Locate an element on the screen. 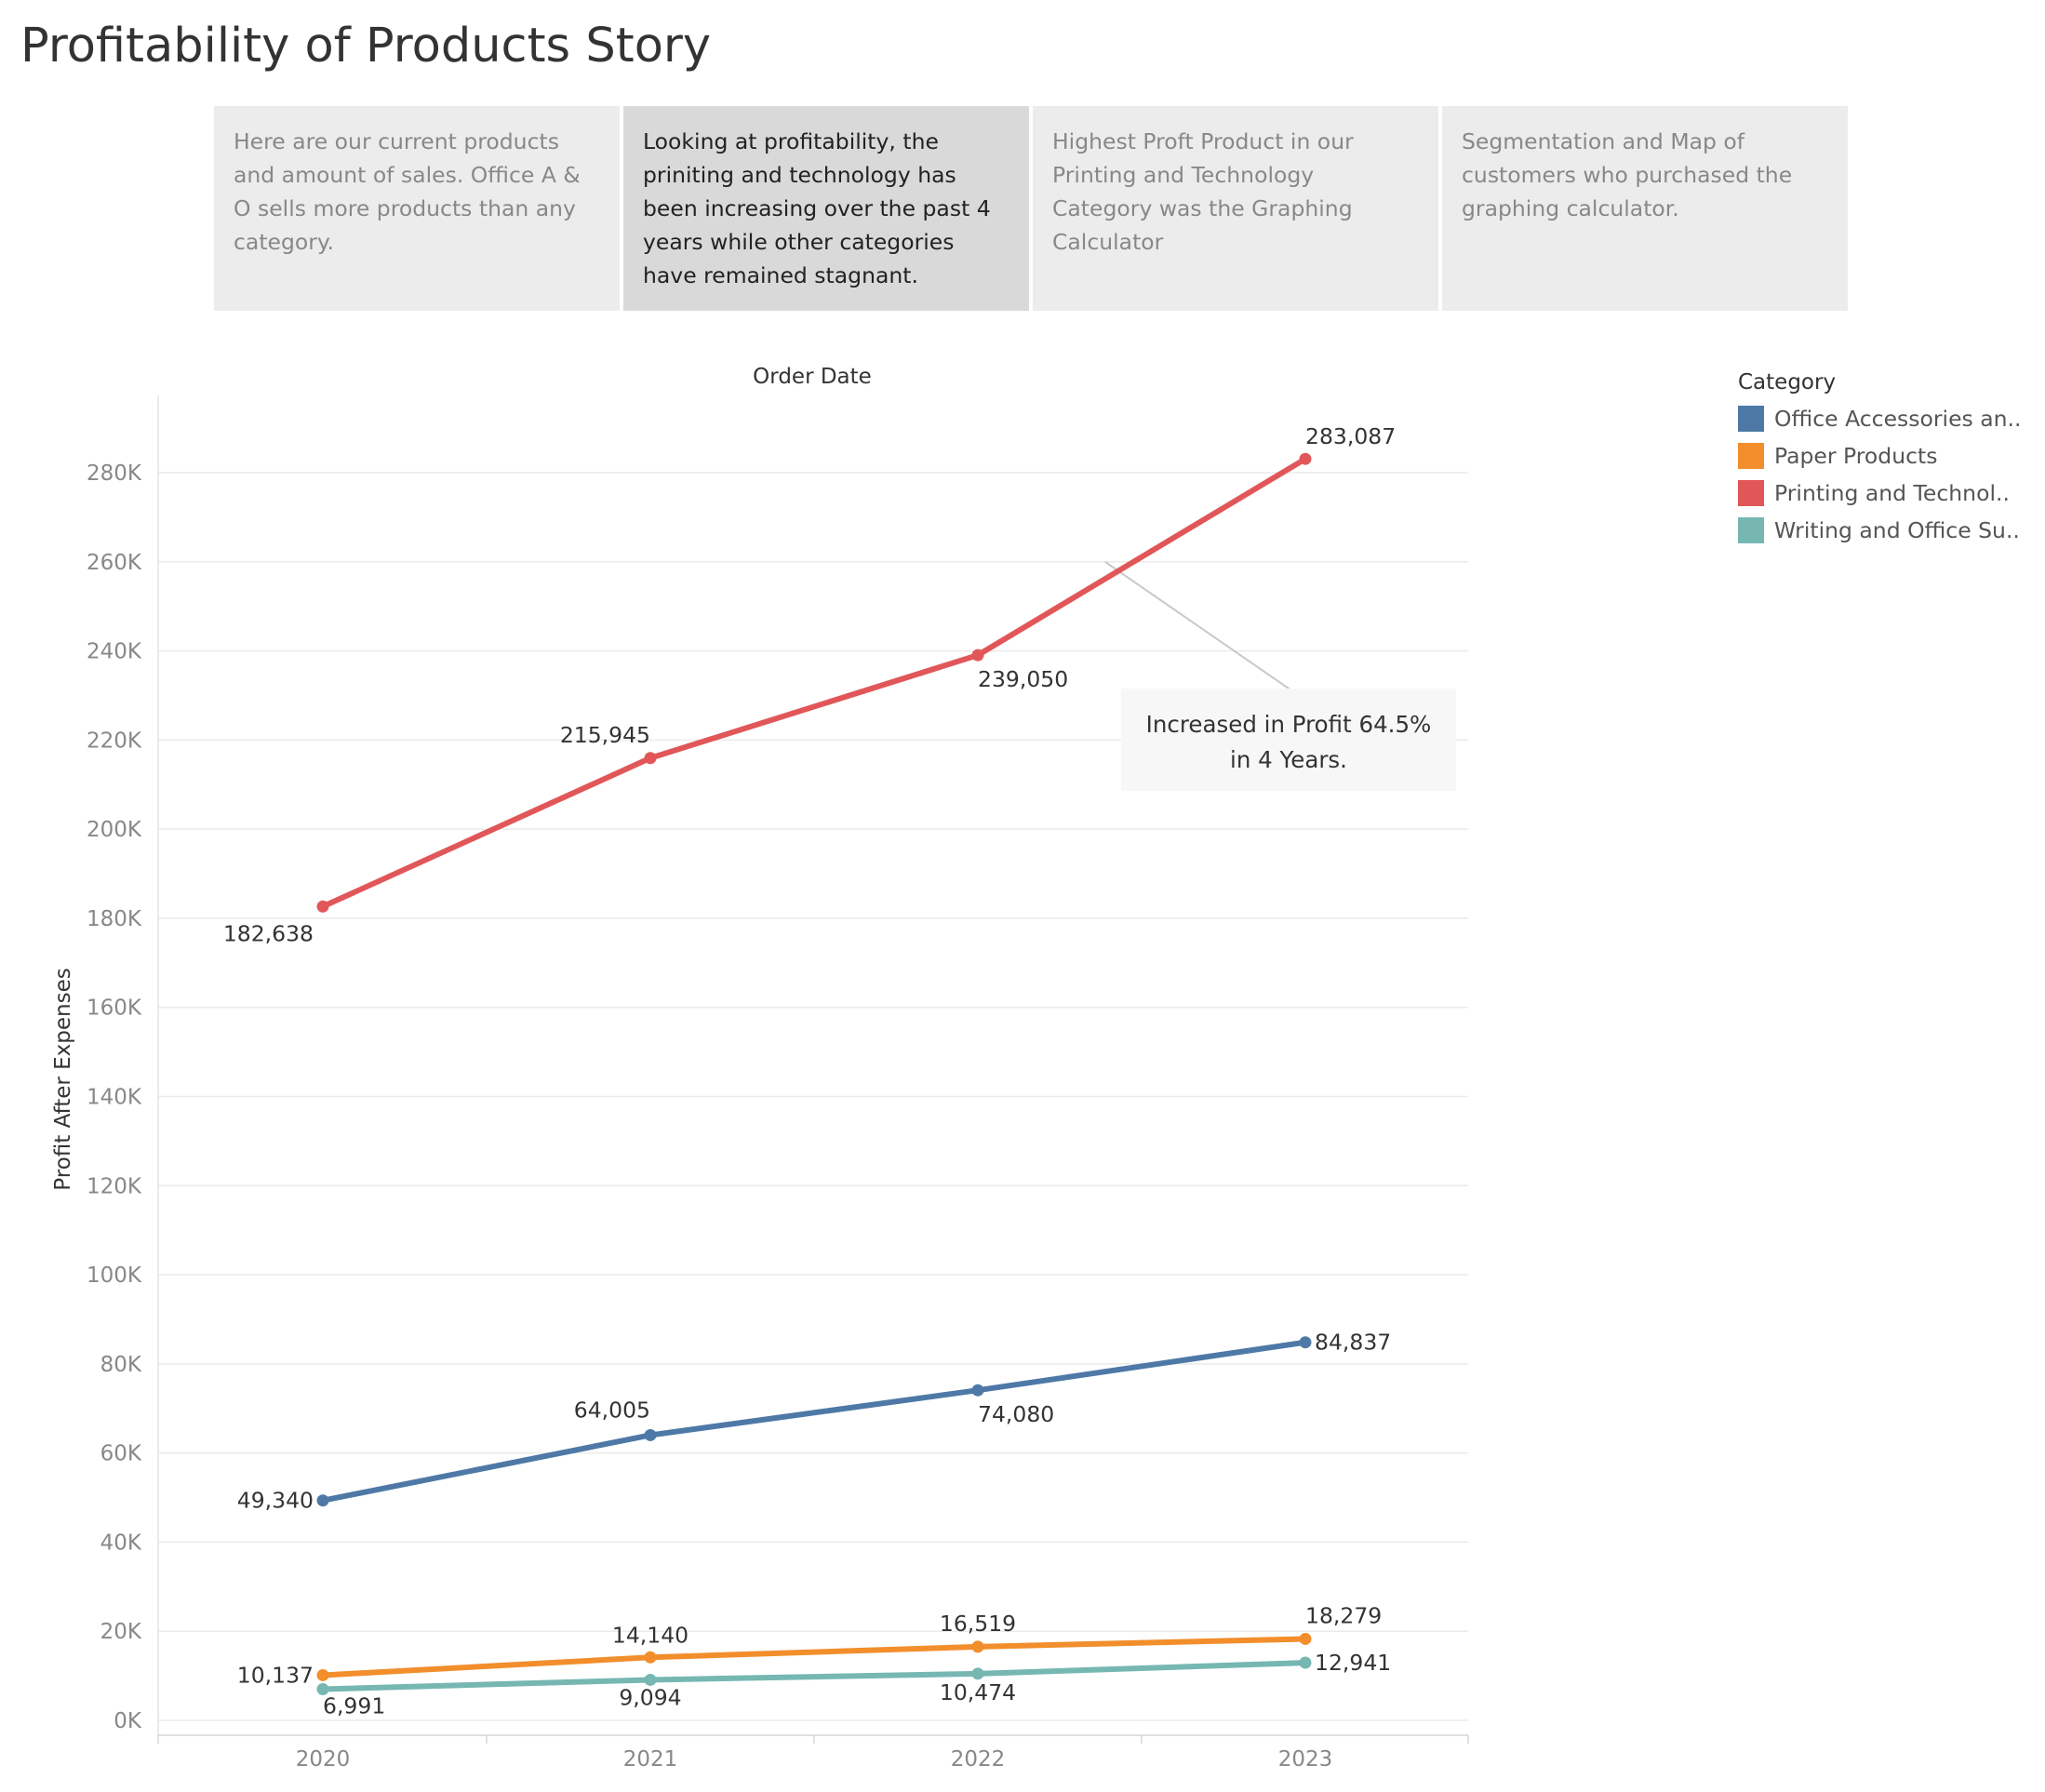 The image size is (2045, 1792). y-tick-label: 200K is located at coordinates (114, 830).